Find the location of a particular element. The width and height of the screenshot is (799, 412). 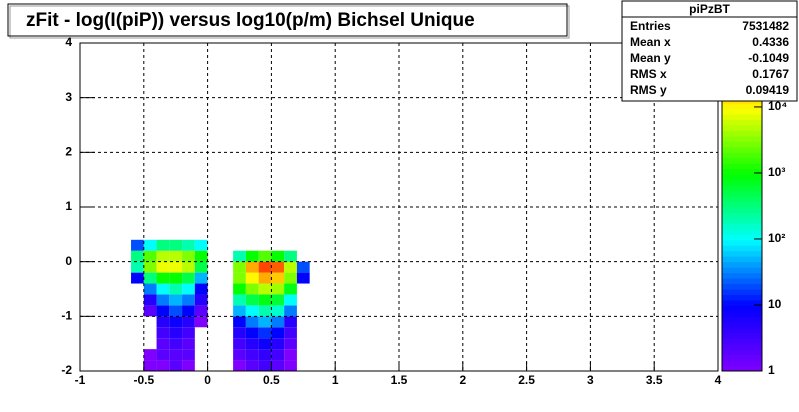

z-tick-label: 10² is located at coordinates (776, 238).